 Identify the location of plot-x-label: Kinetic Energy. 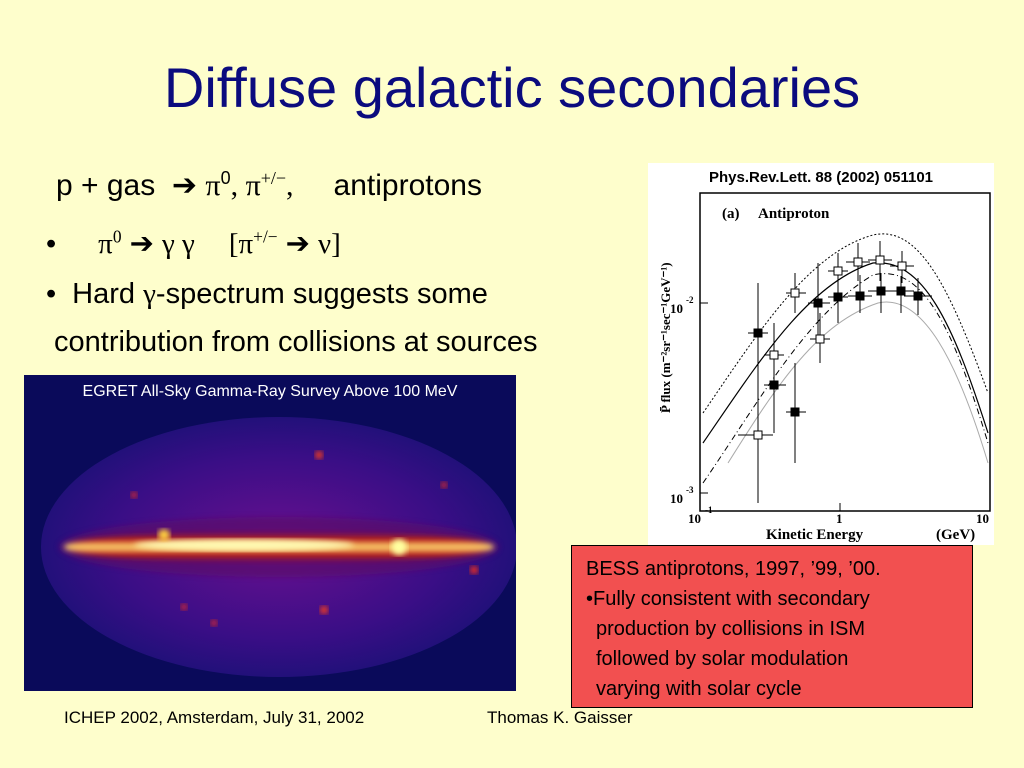
(815, 535).